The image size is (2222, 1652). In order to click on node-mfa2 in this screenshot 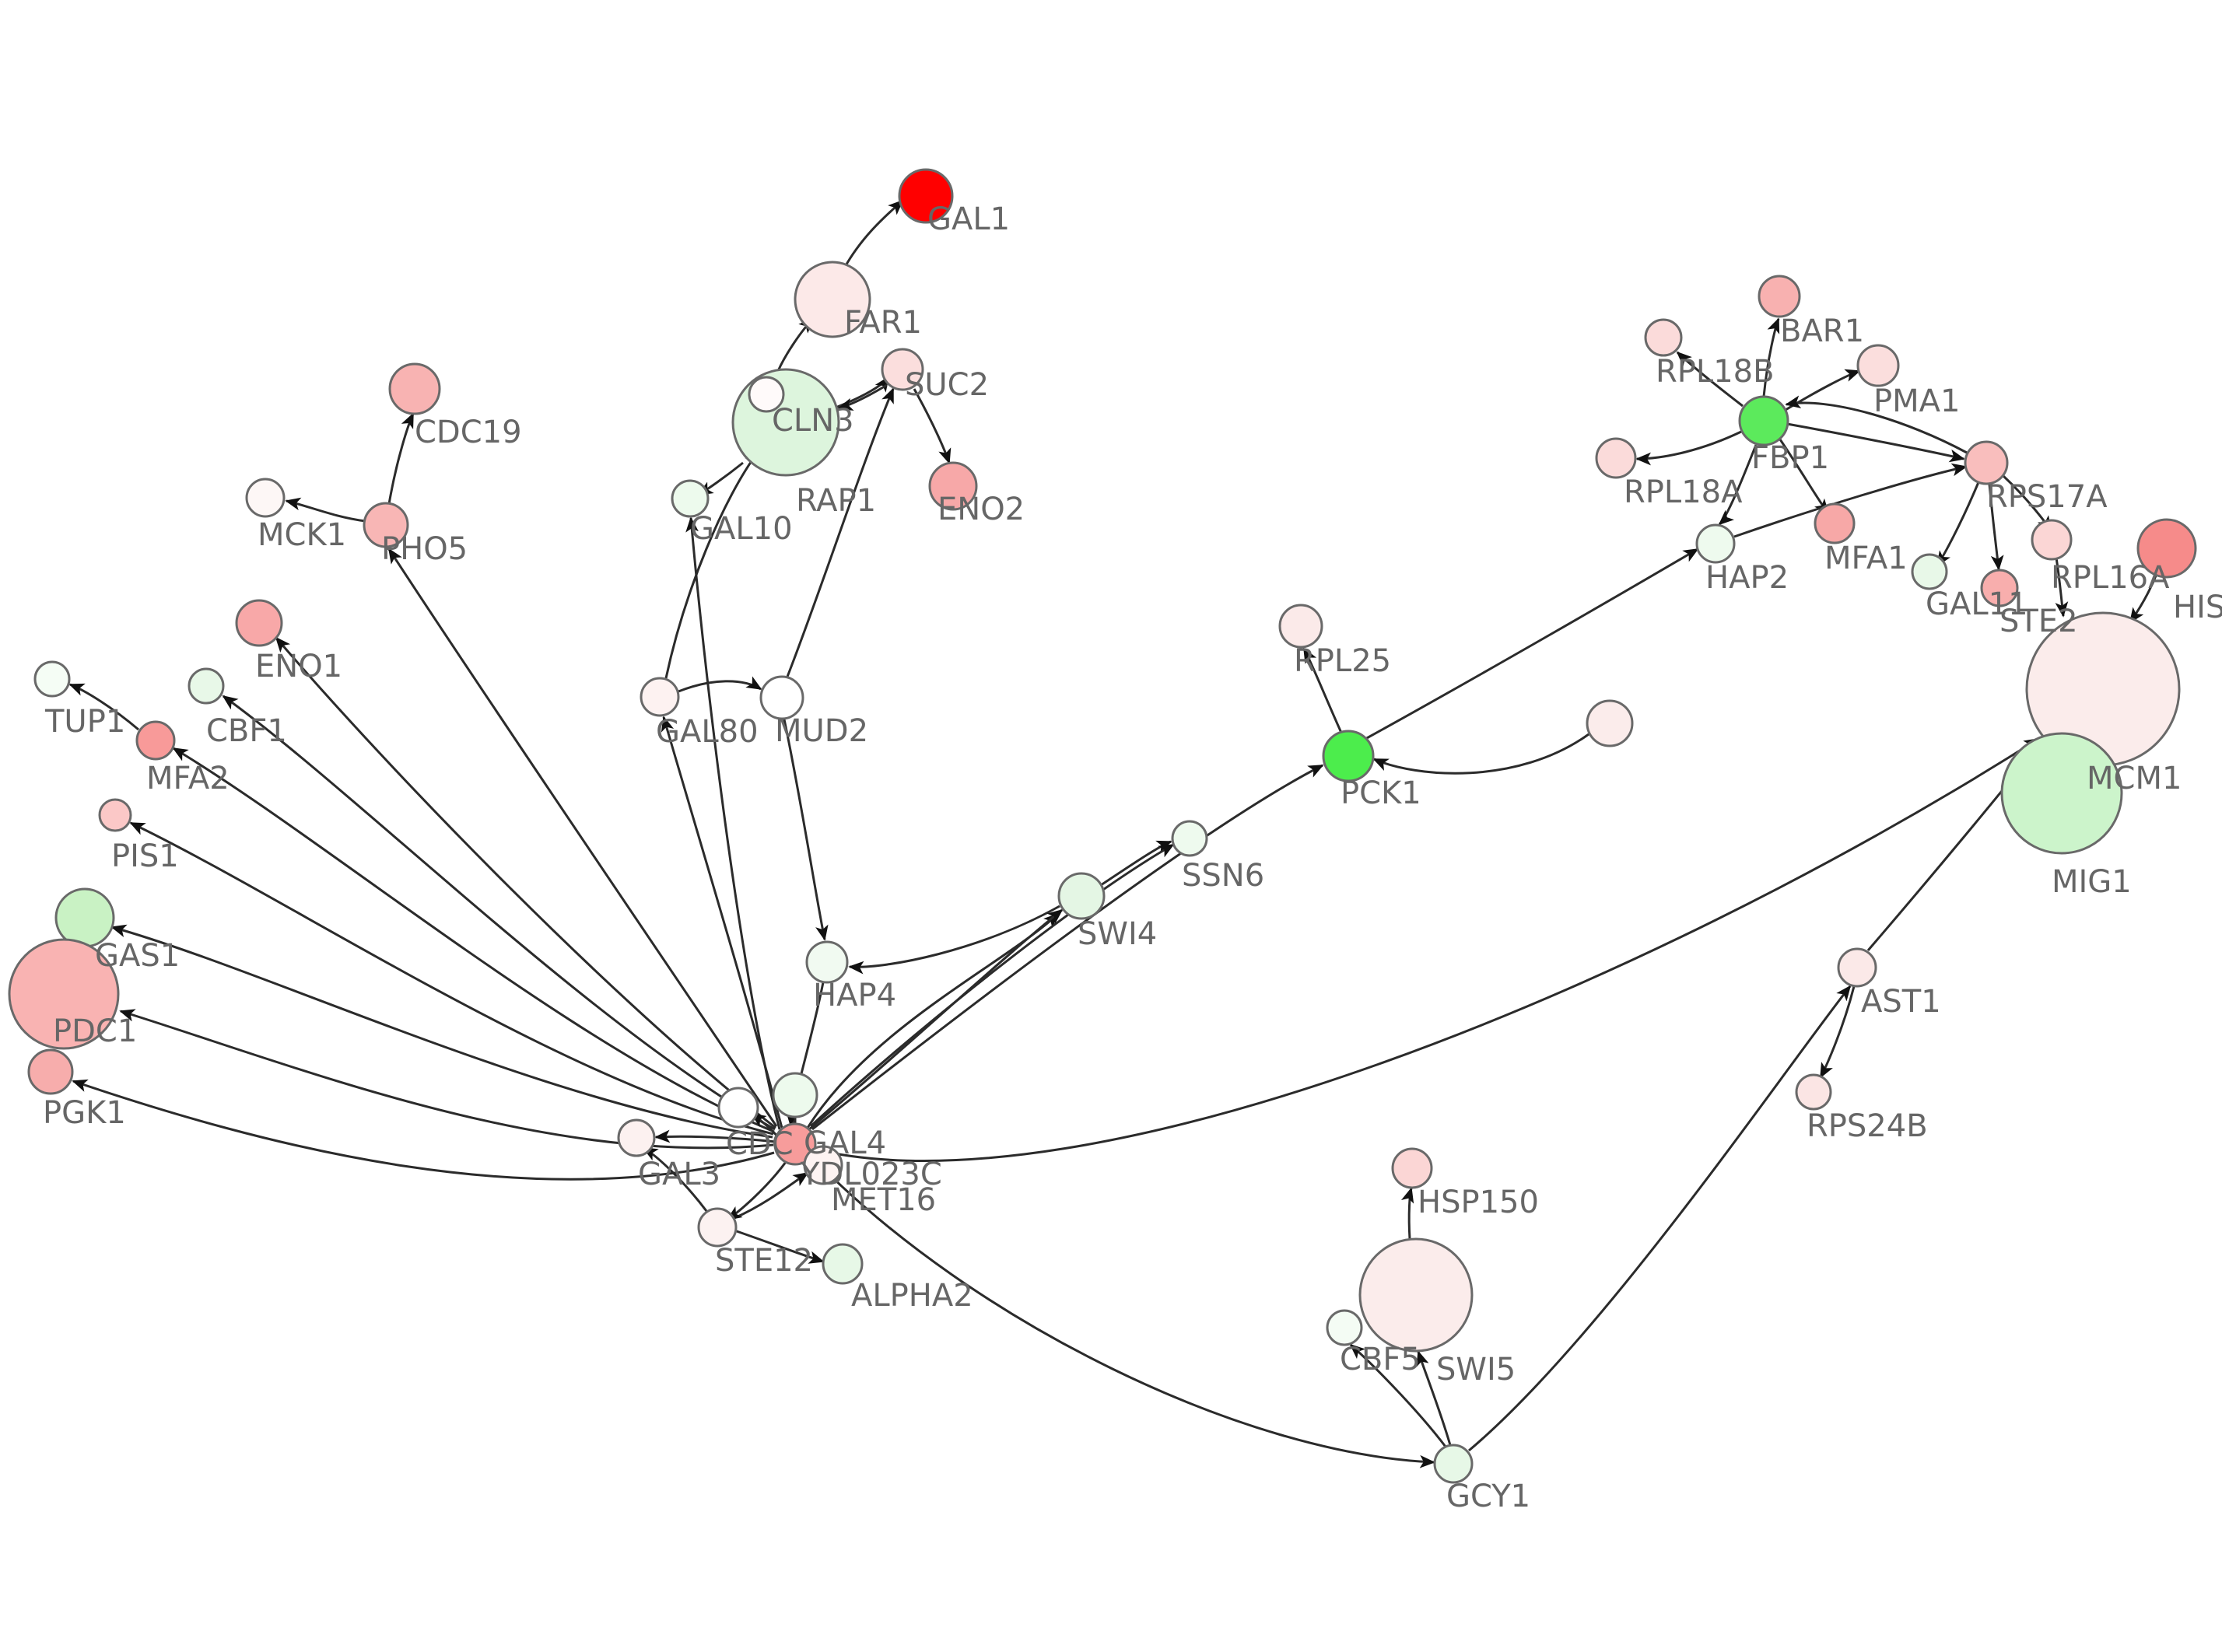, I will do `click(155, 741)`.